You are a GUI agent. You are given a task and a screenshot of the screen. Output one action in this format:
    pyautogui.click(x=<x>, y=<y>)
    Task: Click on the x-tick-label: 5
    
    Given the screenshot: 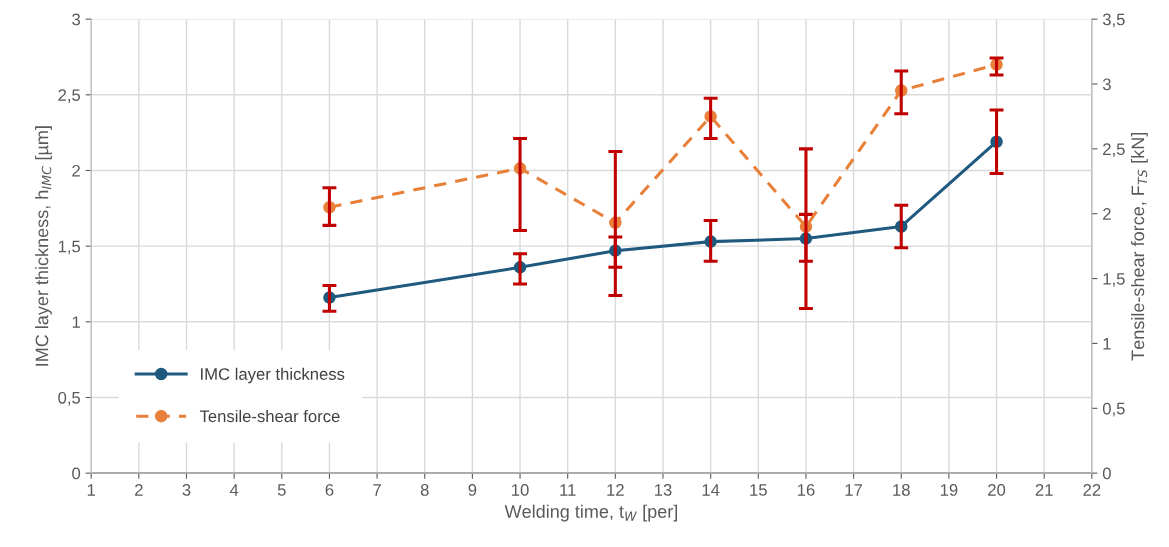 What is the action you would take?
    pyautogui.click(x=281, y=490)
    